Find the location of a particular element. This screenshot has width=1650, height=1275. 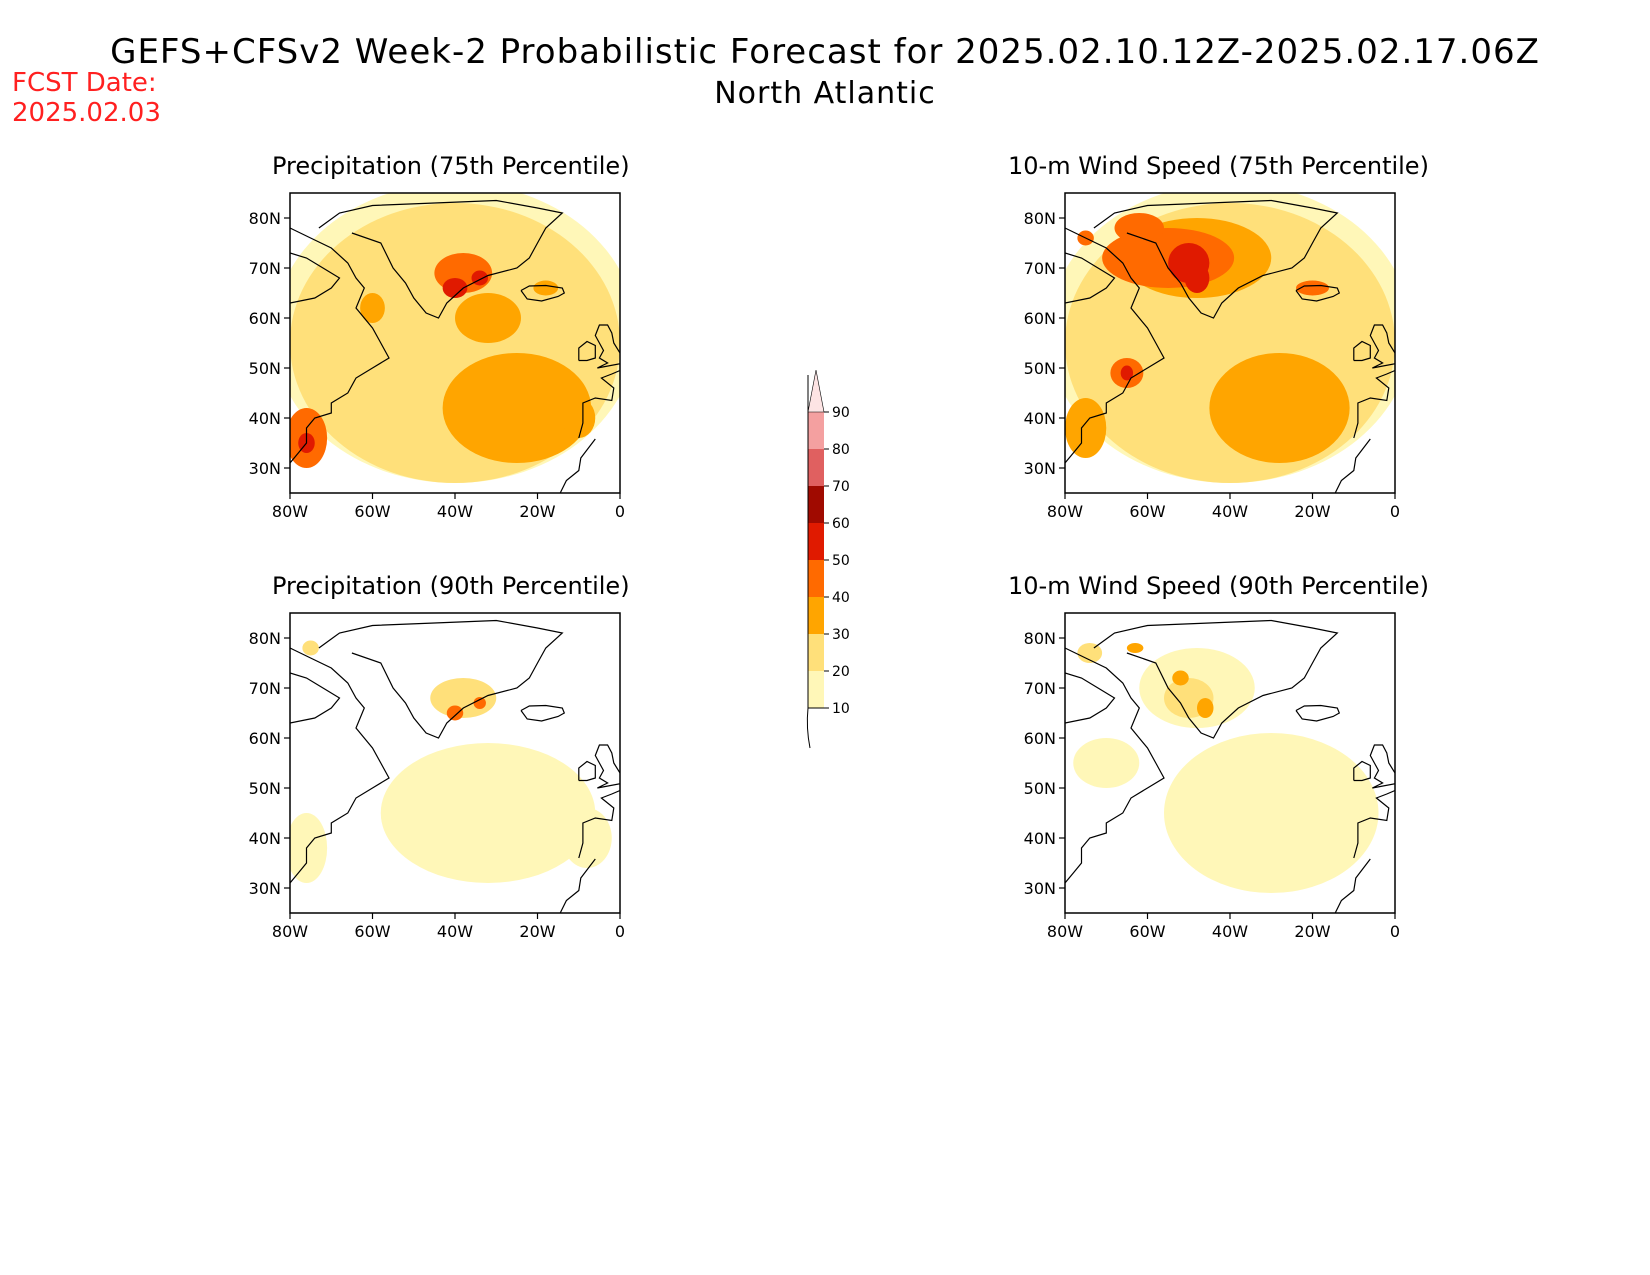

colorbar-label: 80 is located at coordinates (841, 450).